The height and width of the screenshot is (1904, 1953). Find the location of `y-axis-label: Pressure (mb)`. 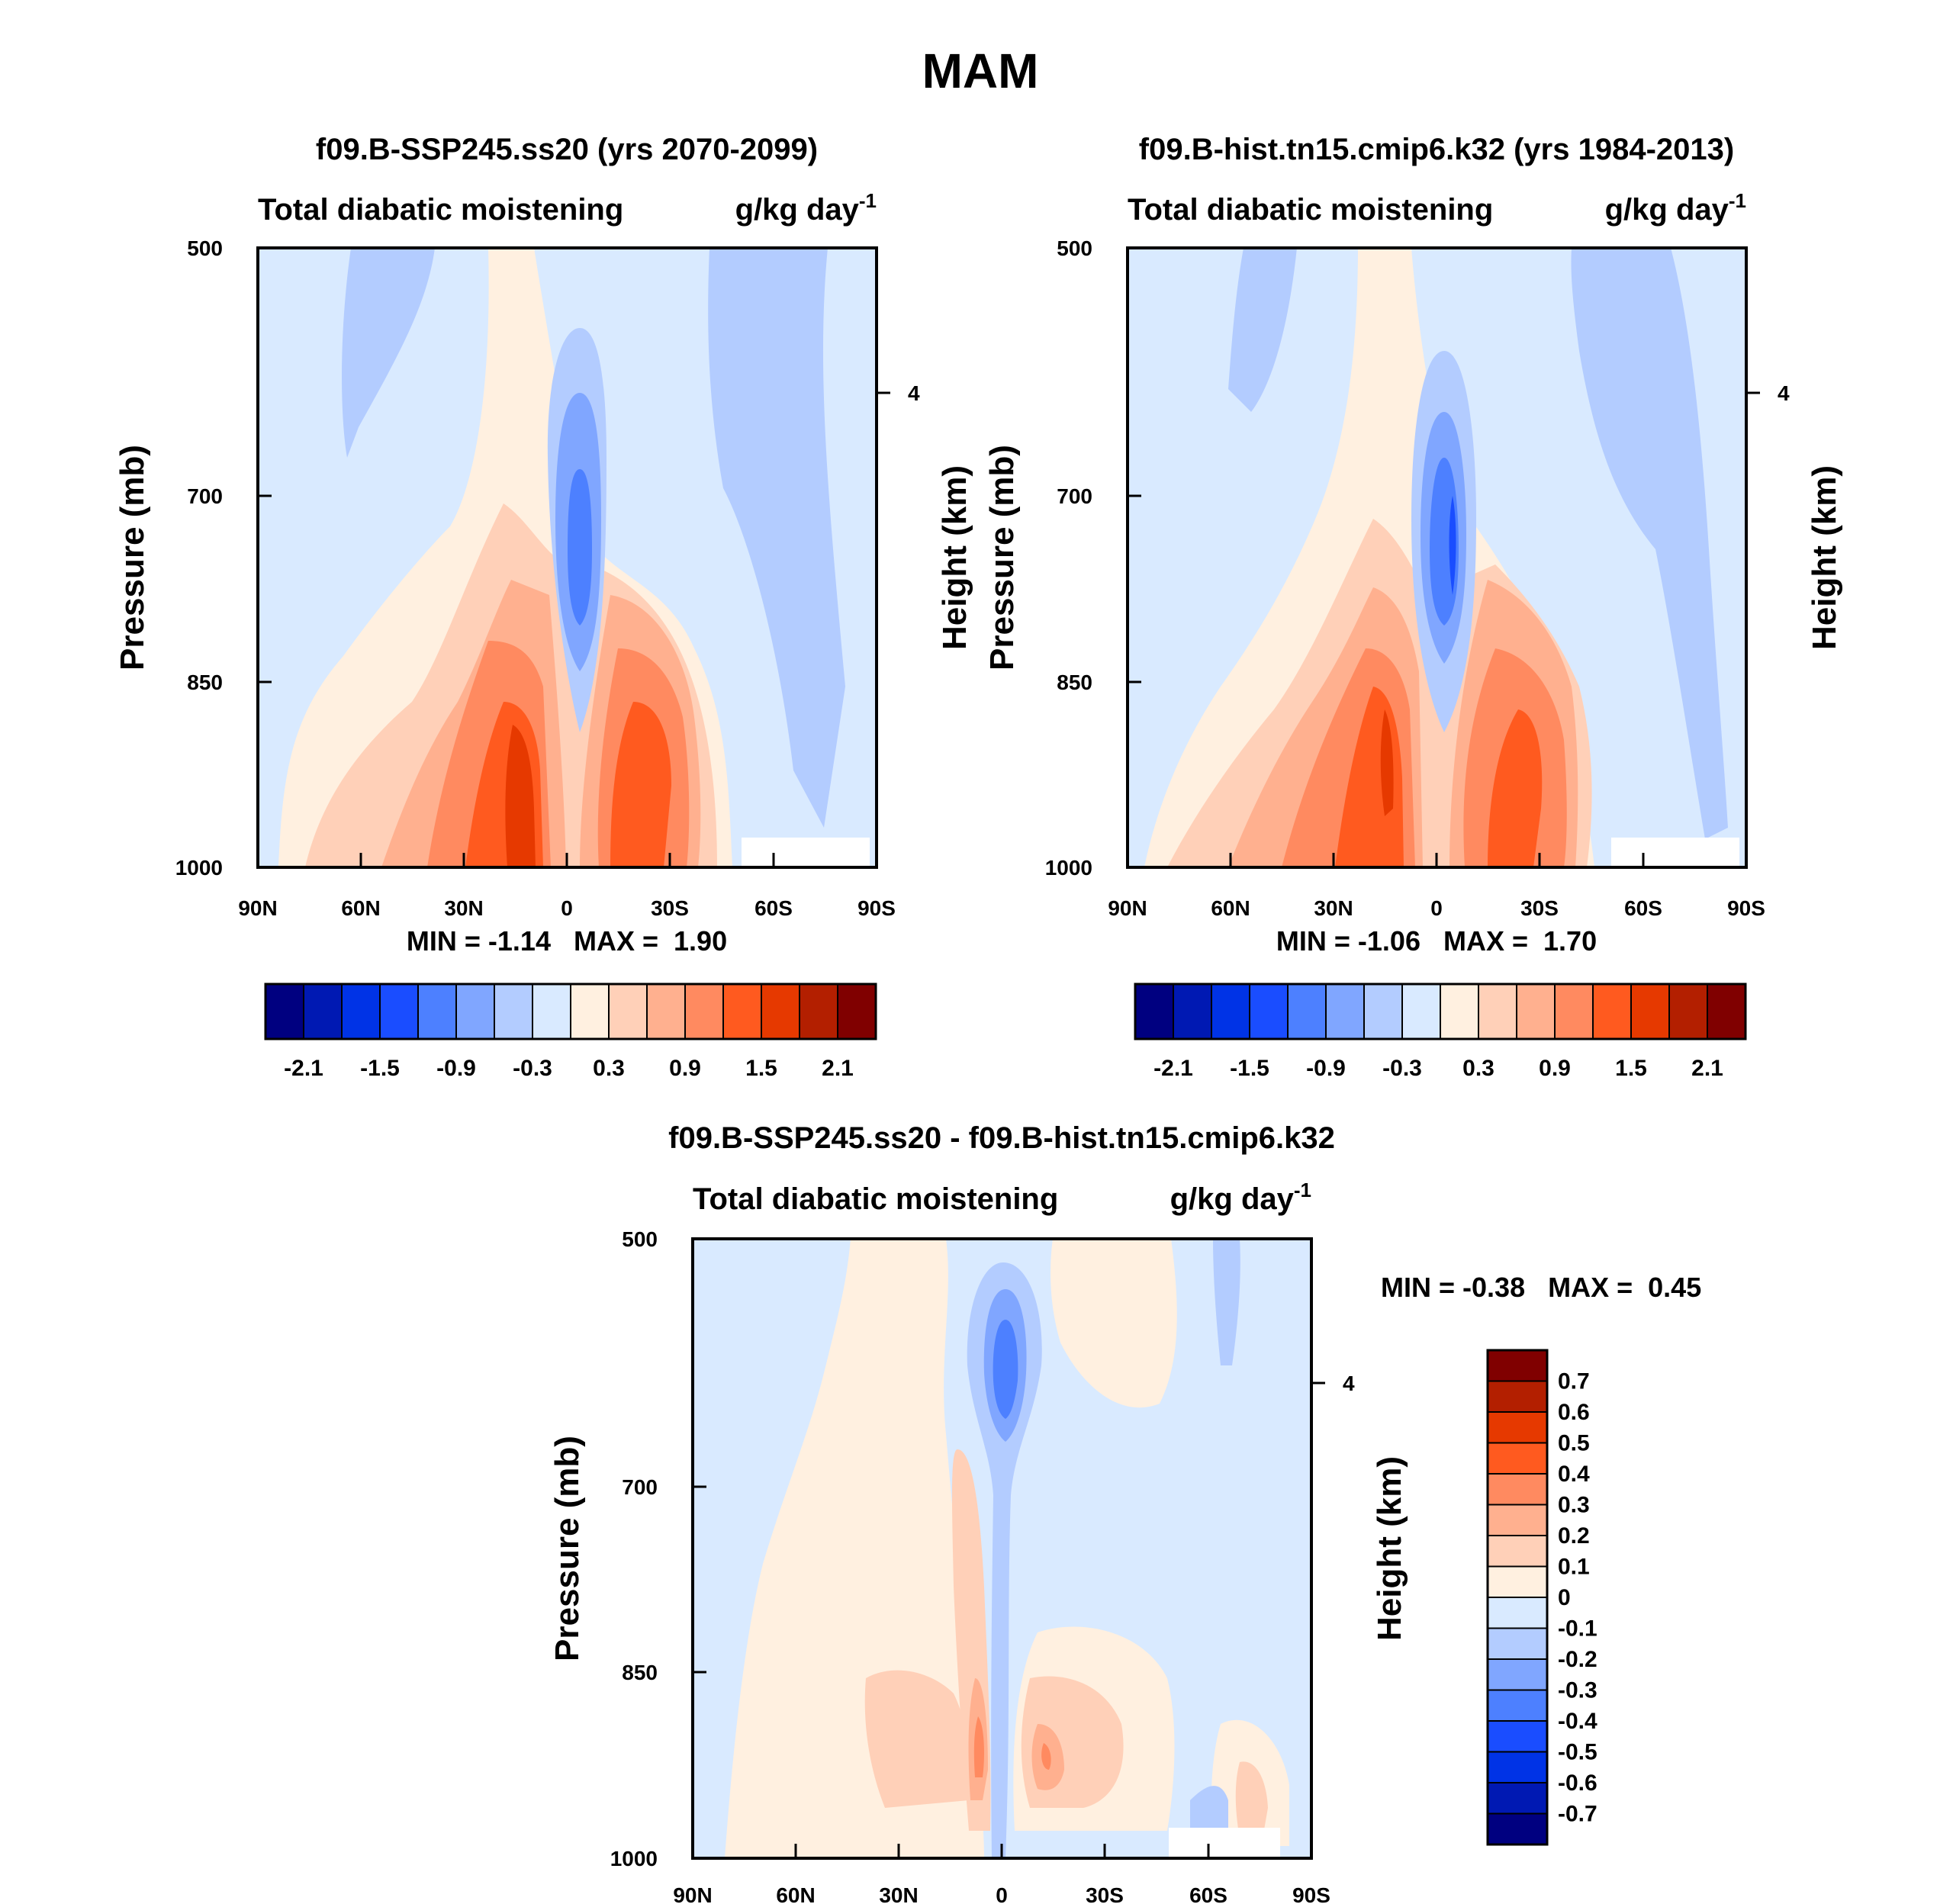

y-axis-label: Pressure (mb) is located at coordinates (1002, 558).